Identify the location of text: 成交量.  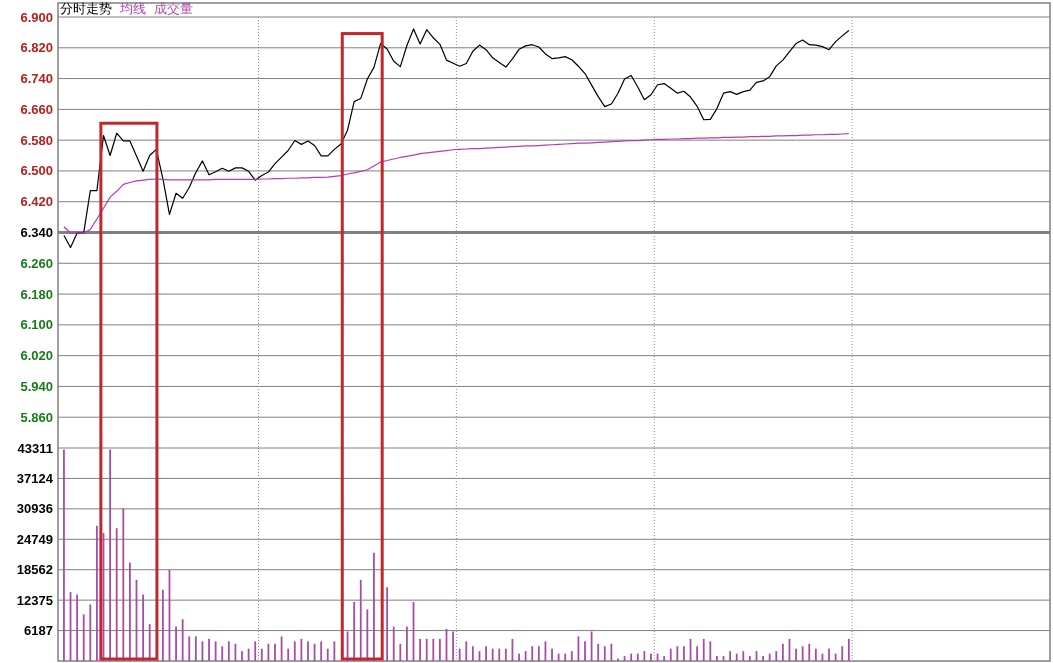
(173, 8).